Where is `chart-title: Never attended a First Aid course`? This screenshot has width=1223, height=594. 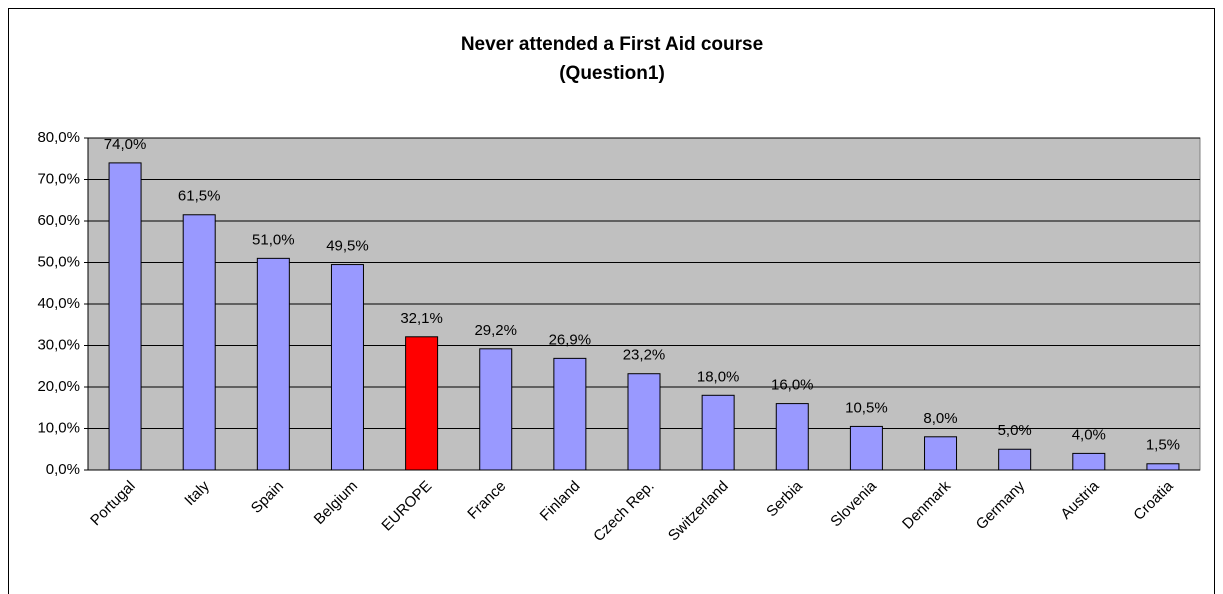 chart-title: Never attended a First Aid course is located at coordinates (612, 44).